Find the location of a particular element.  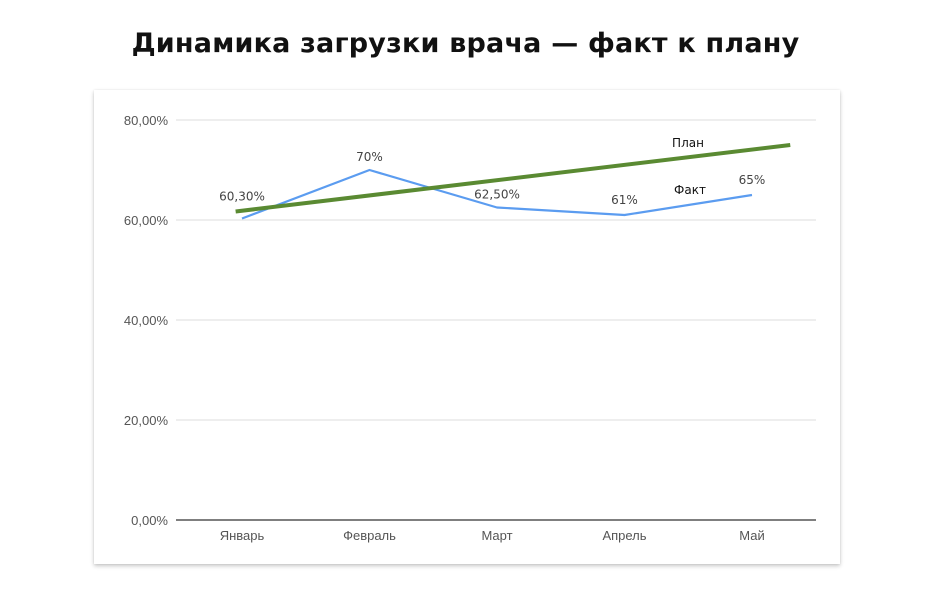

series-name-label-fact: Факт is located at coordinates (690, 190).